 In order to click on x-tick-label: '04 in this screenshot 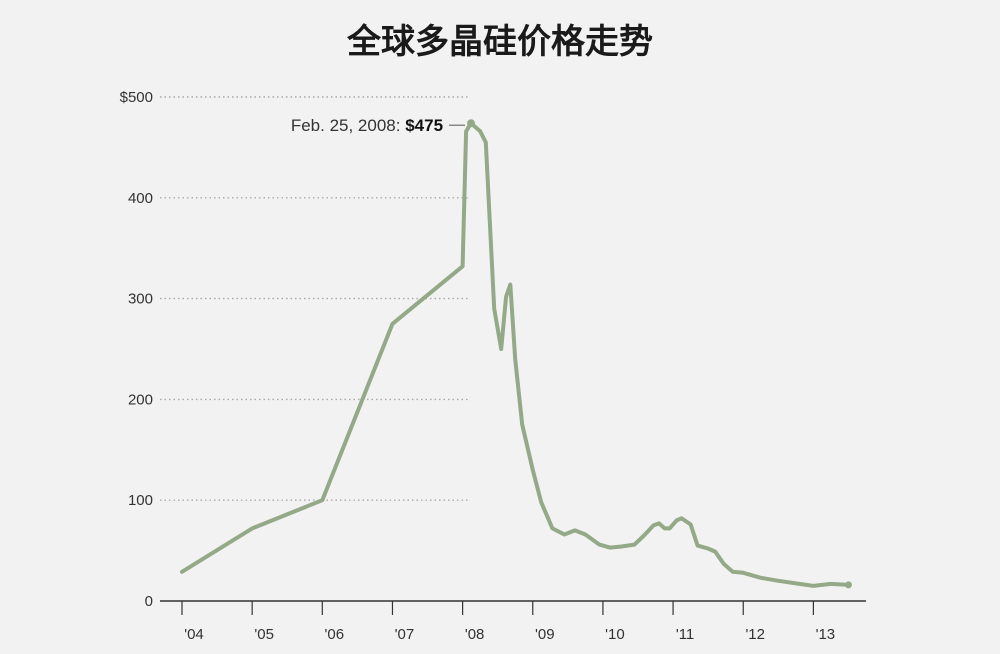, I will do `click(194, 634)`.